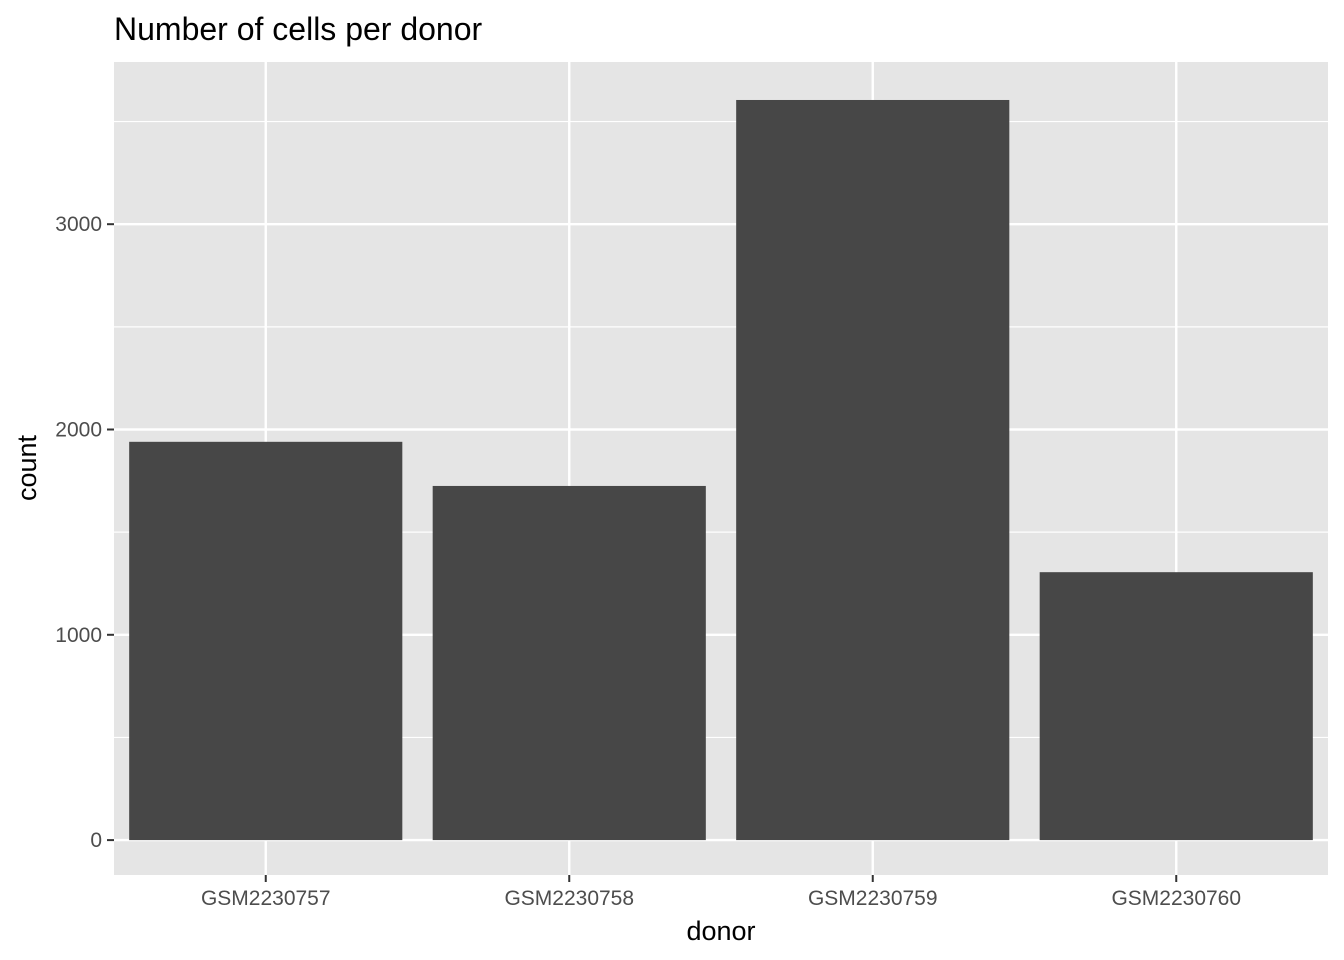 The height and width of the screenshot is (960, 1344). What do you see at coordinates (84, 532) in the screenshot?
I see `y-axis: 0 1000 2000 3000` at bounding box center [84, 532].